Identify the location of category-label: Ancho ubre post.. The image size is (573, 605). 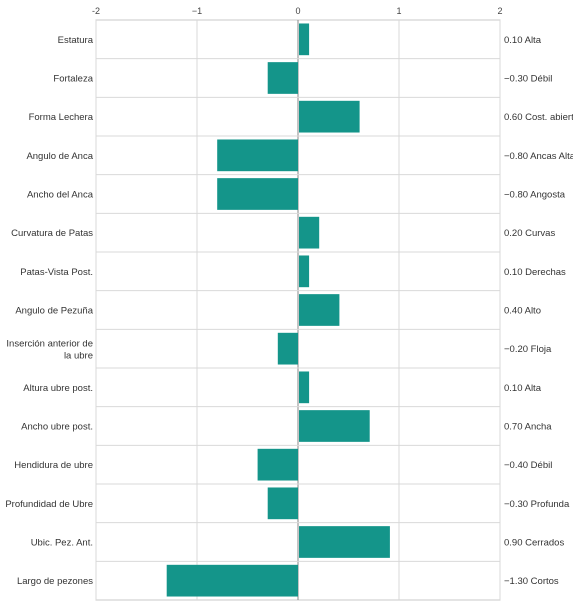
(57, 427).